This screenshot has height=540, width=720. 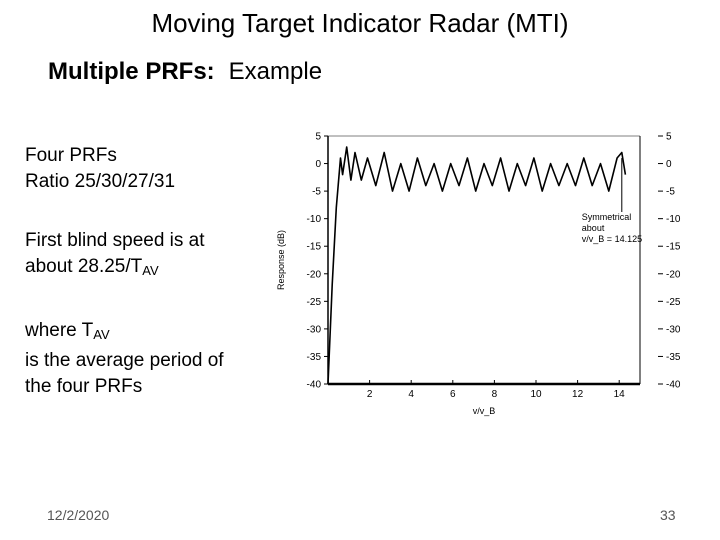 I want to click on text3-line1-prefix: where T, so click(x=59, y=330).